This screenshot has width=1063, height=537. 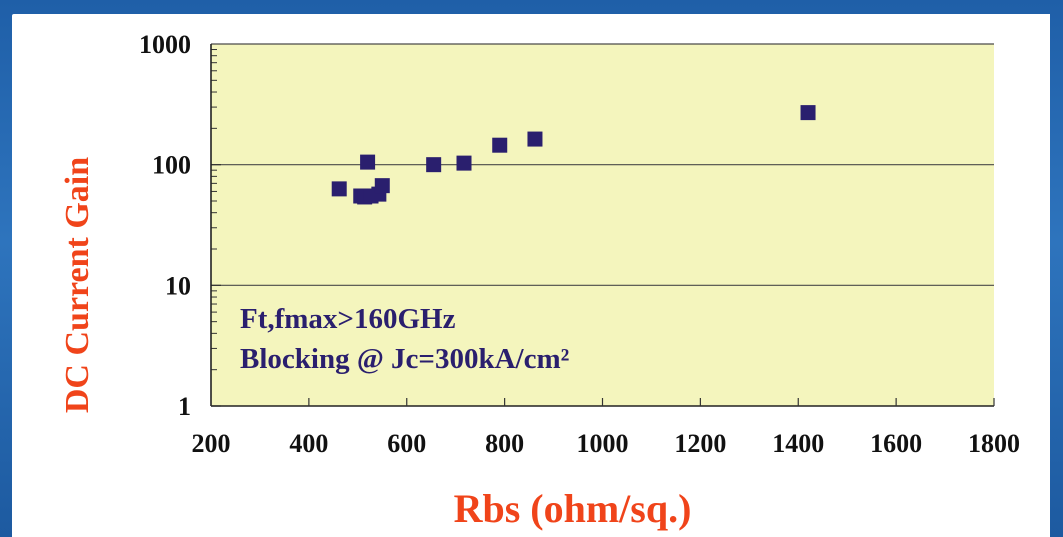 I want to click on x-tick-labels: 200 400 600 800 1000 1200 1400 1600 1800, so click(x=606, y=428).